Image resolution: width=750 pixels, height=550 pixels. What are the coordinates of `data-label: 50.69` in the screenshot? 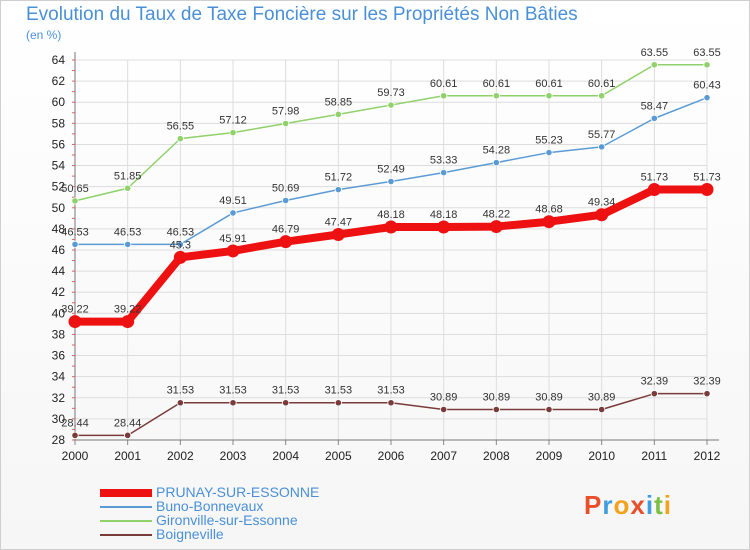 It's located at (286, 188).